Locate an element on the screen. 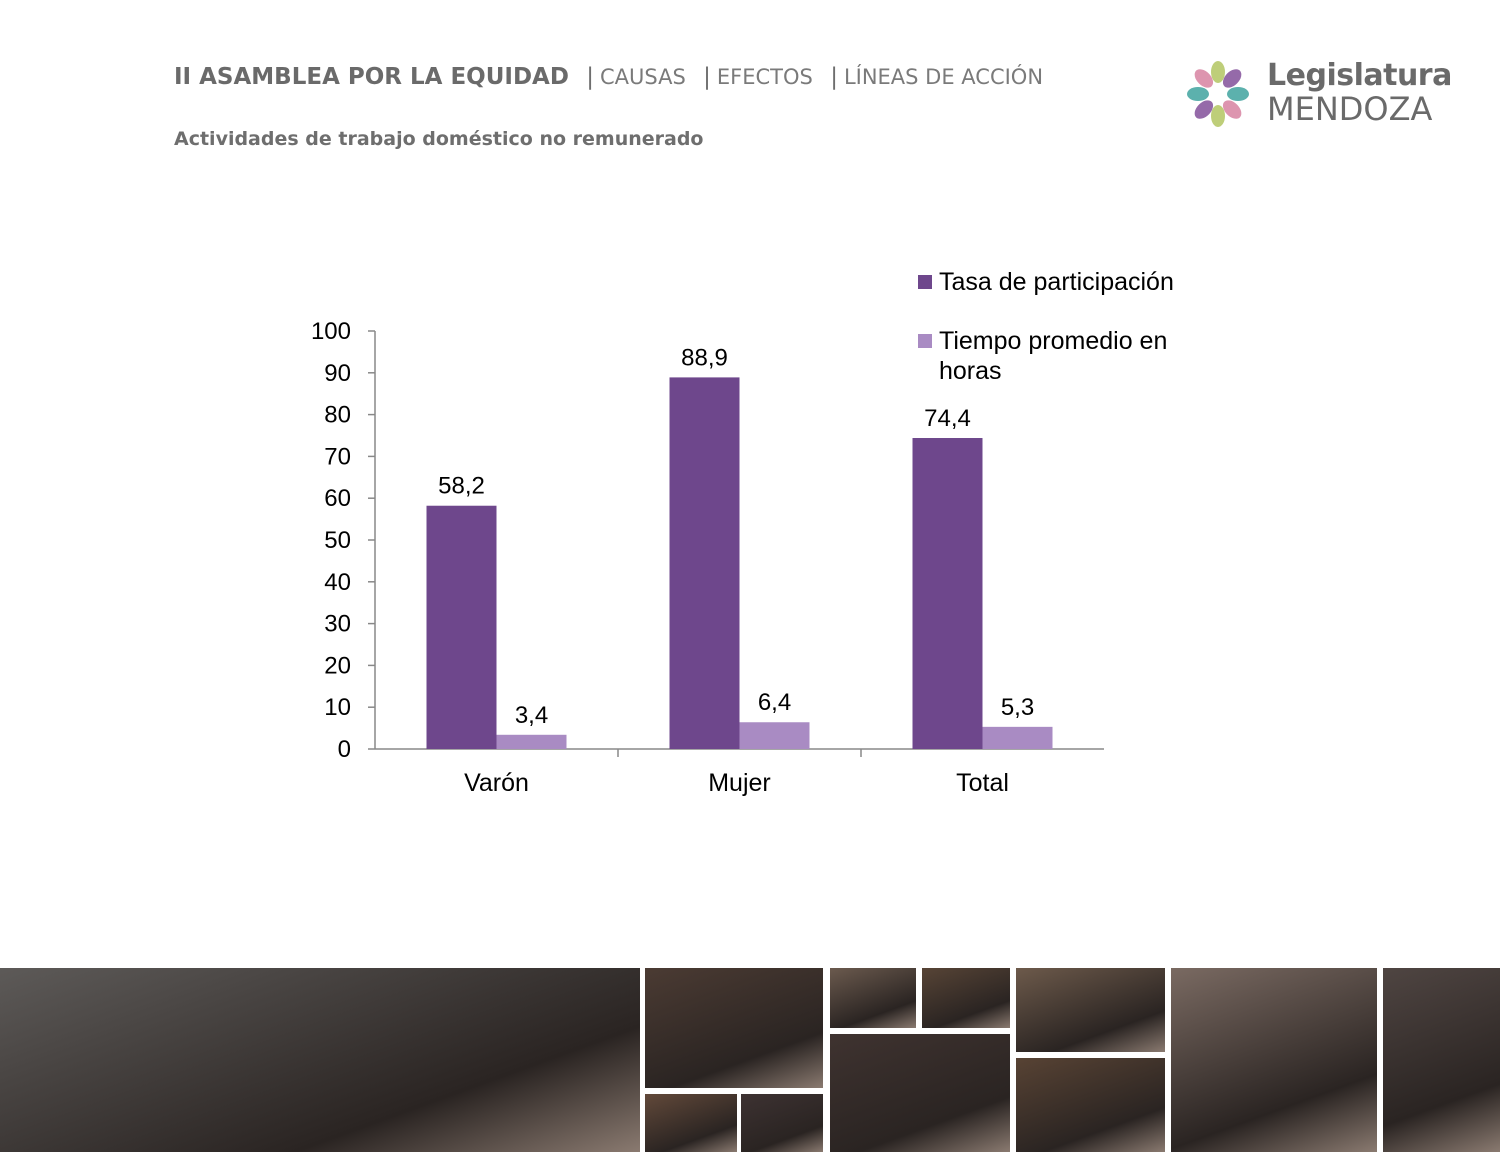 The width and height of the screenshot is (1500, 1152). y-tick-label: 80 is located at coordinates (337, 415).